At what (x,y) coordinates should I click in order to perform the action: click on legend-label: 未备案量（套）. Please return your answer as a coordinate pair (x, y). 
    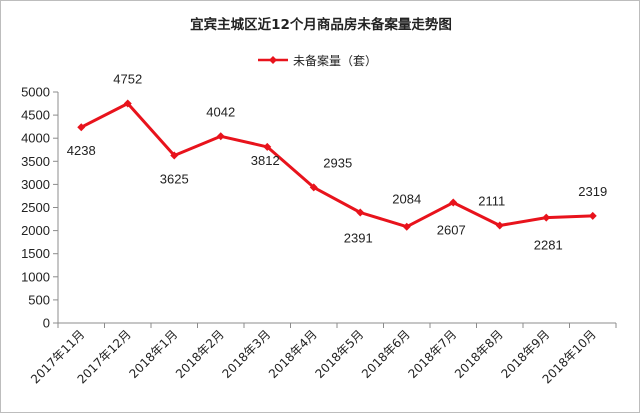
    Looking at the image, I should click on (335, 60).